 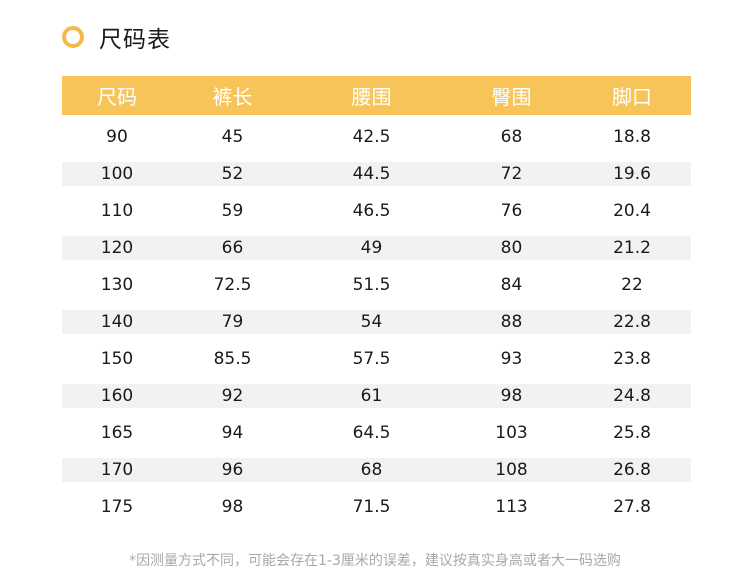 I want to click on hip-cell: 80, so click(x=511, y=247).